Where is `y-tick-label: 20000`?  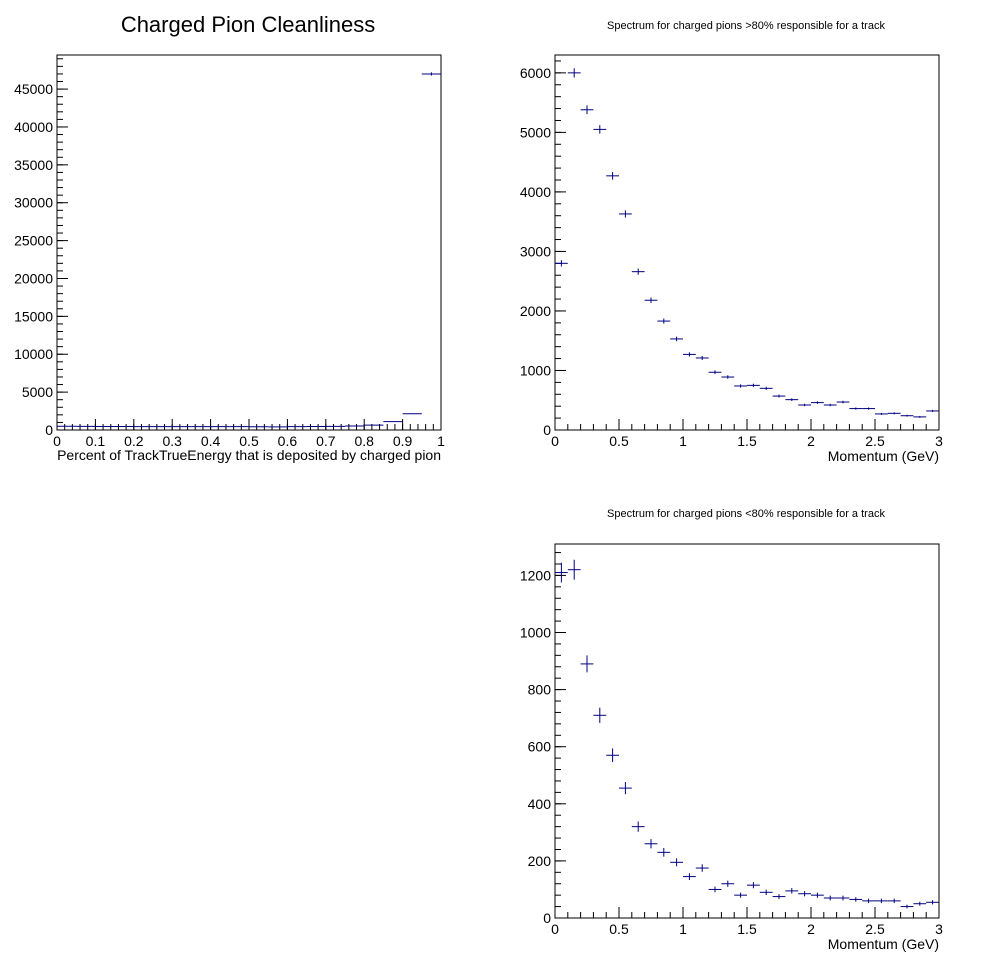
y-tick-label: 20000 is located at coordinates (33, 278).